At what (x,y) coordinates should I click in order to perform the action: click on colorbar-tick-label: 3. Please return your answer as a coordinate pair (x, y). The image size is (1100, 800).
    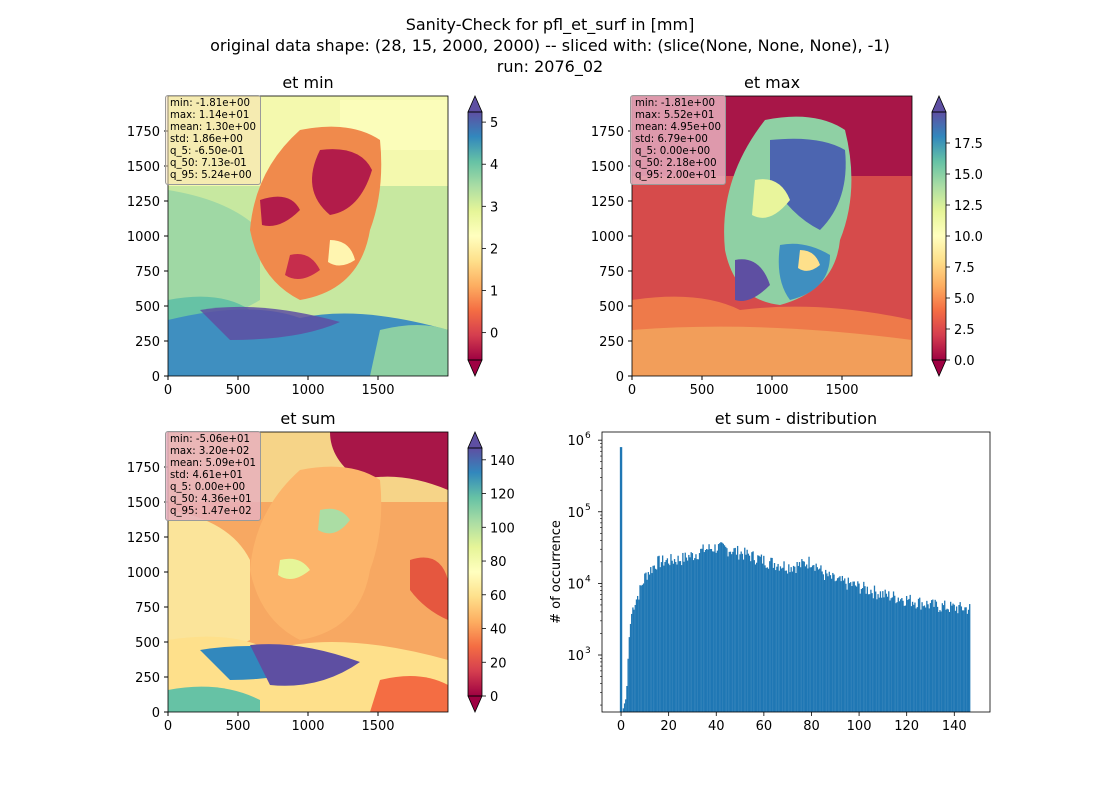
    Looking at the image, I should click on (494, 207).